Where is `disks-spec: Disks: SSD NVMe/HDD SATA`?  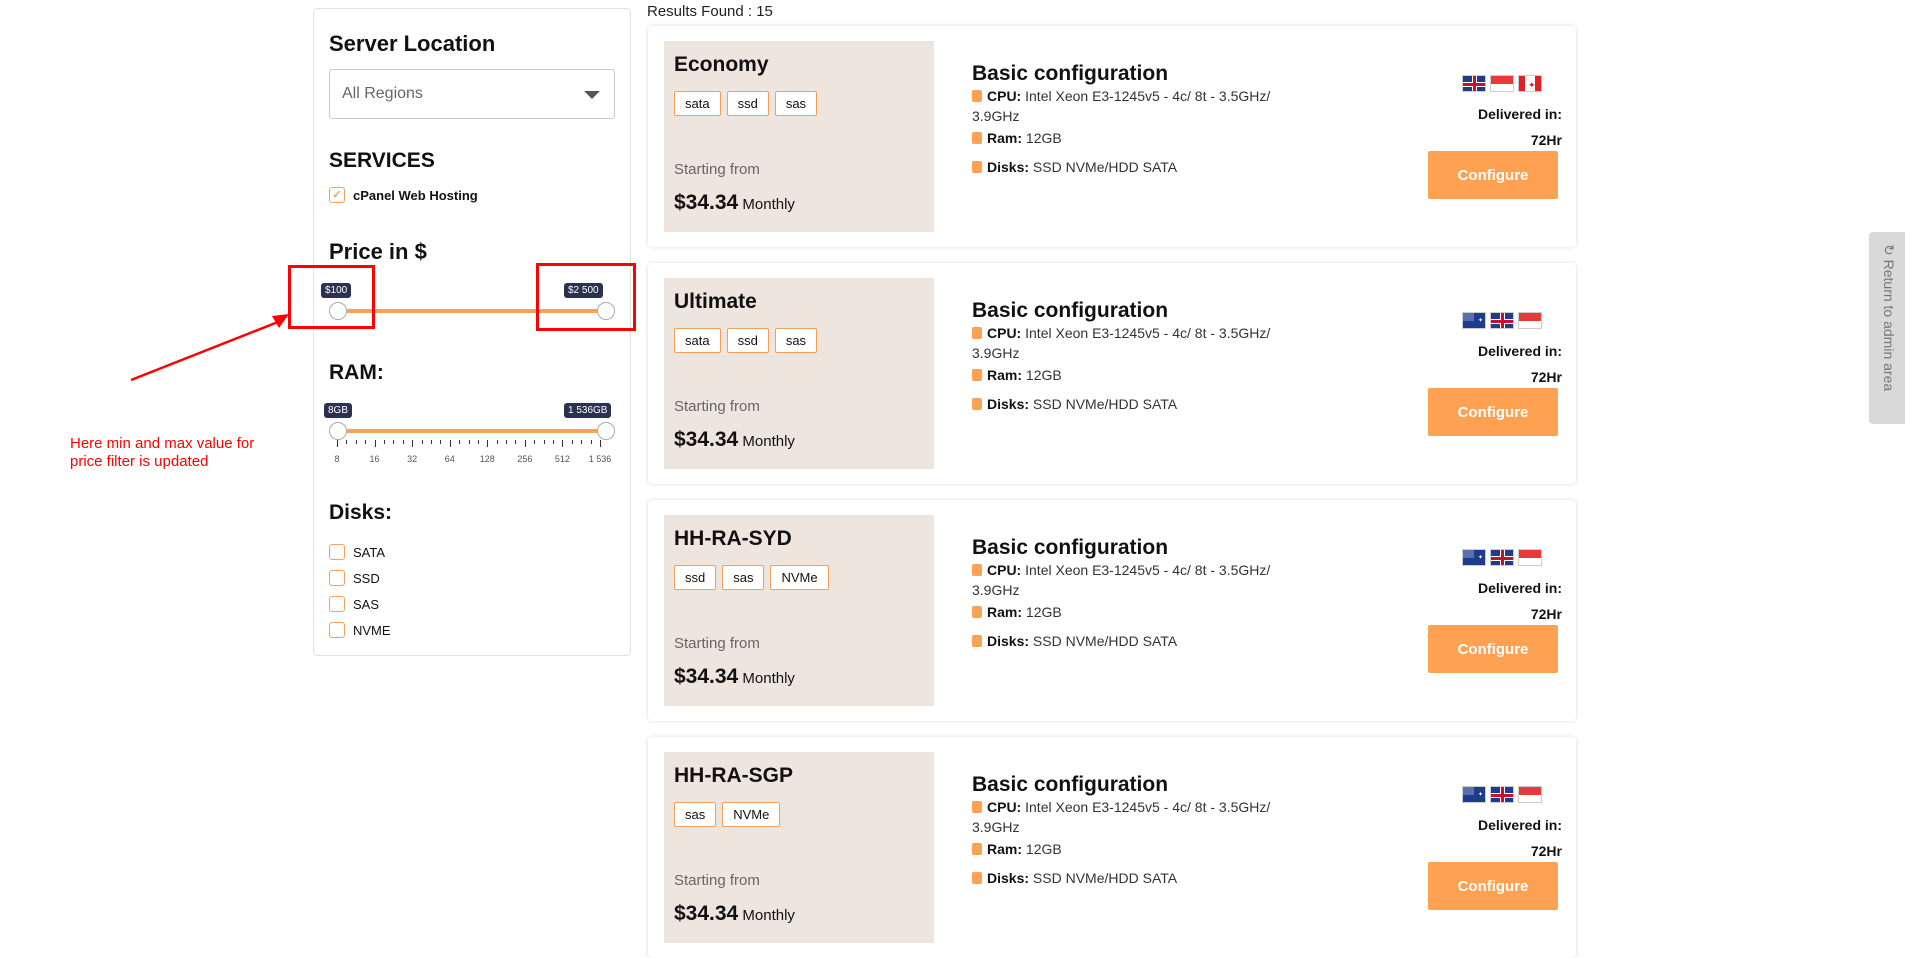 disks-spec: Disks: SSD NVMe/HDD SATA is located at coordinates (1142, 404).